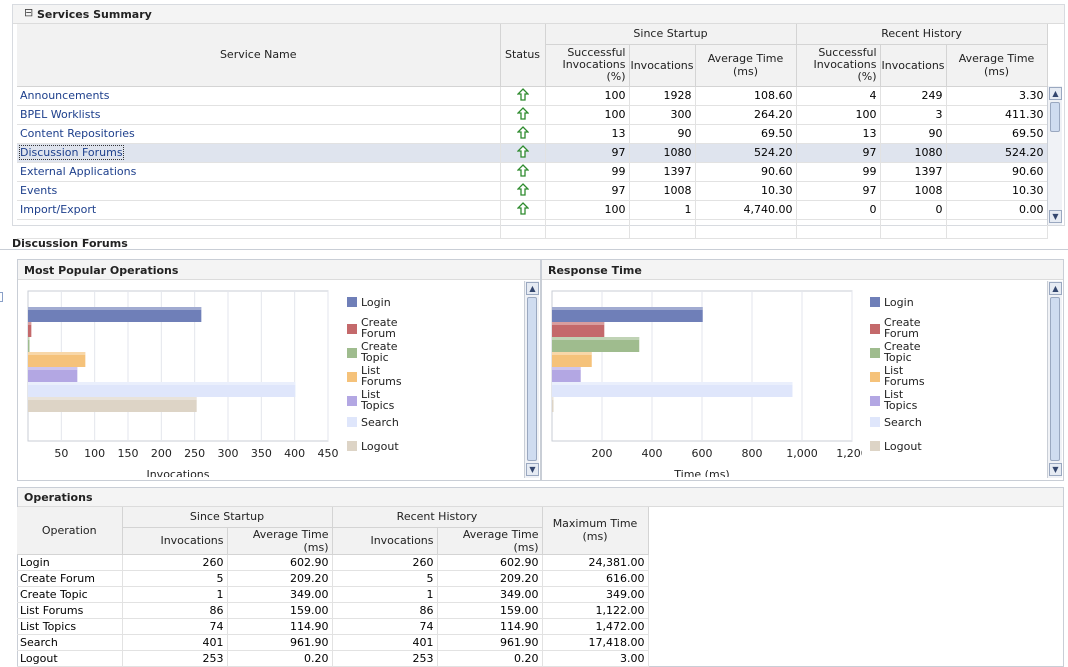 This screenshot has height=667, width=1068. What do you see at coordinates (746, 96) in the screenshot?
I see `ss-avg-time-cell: 108.60` at bounding box center [746, 96].